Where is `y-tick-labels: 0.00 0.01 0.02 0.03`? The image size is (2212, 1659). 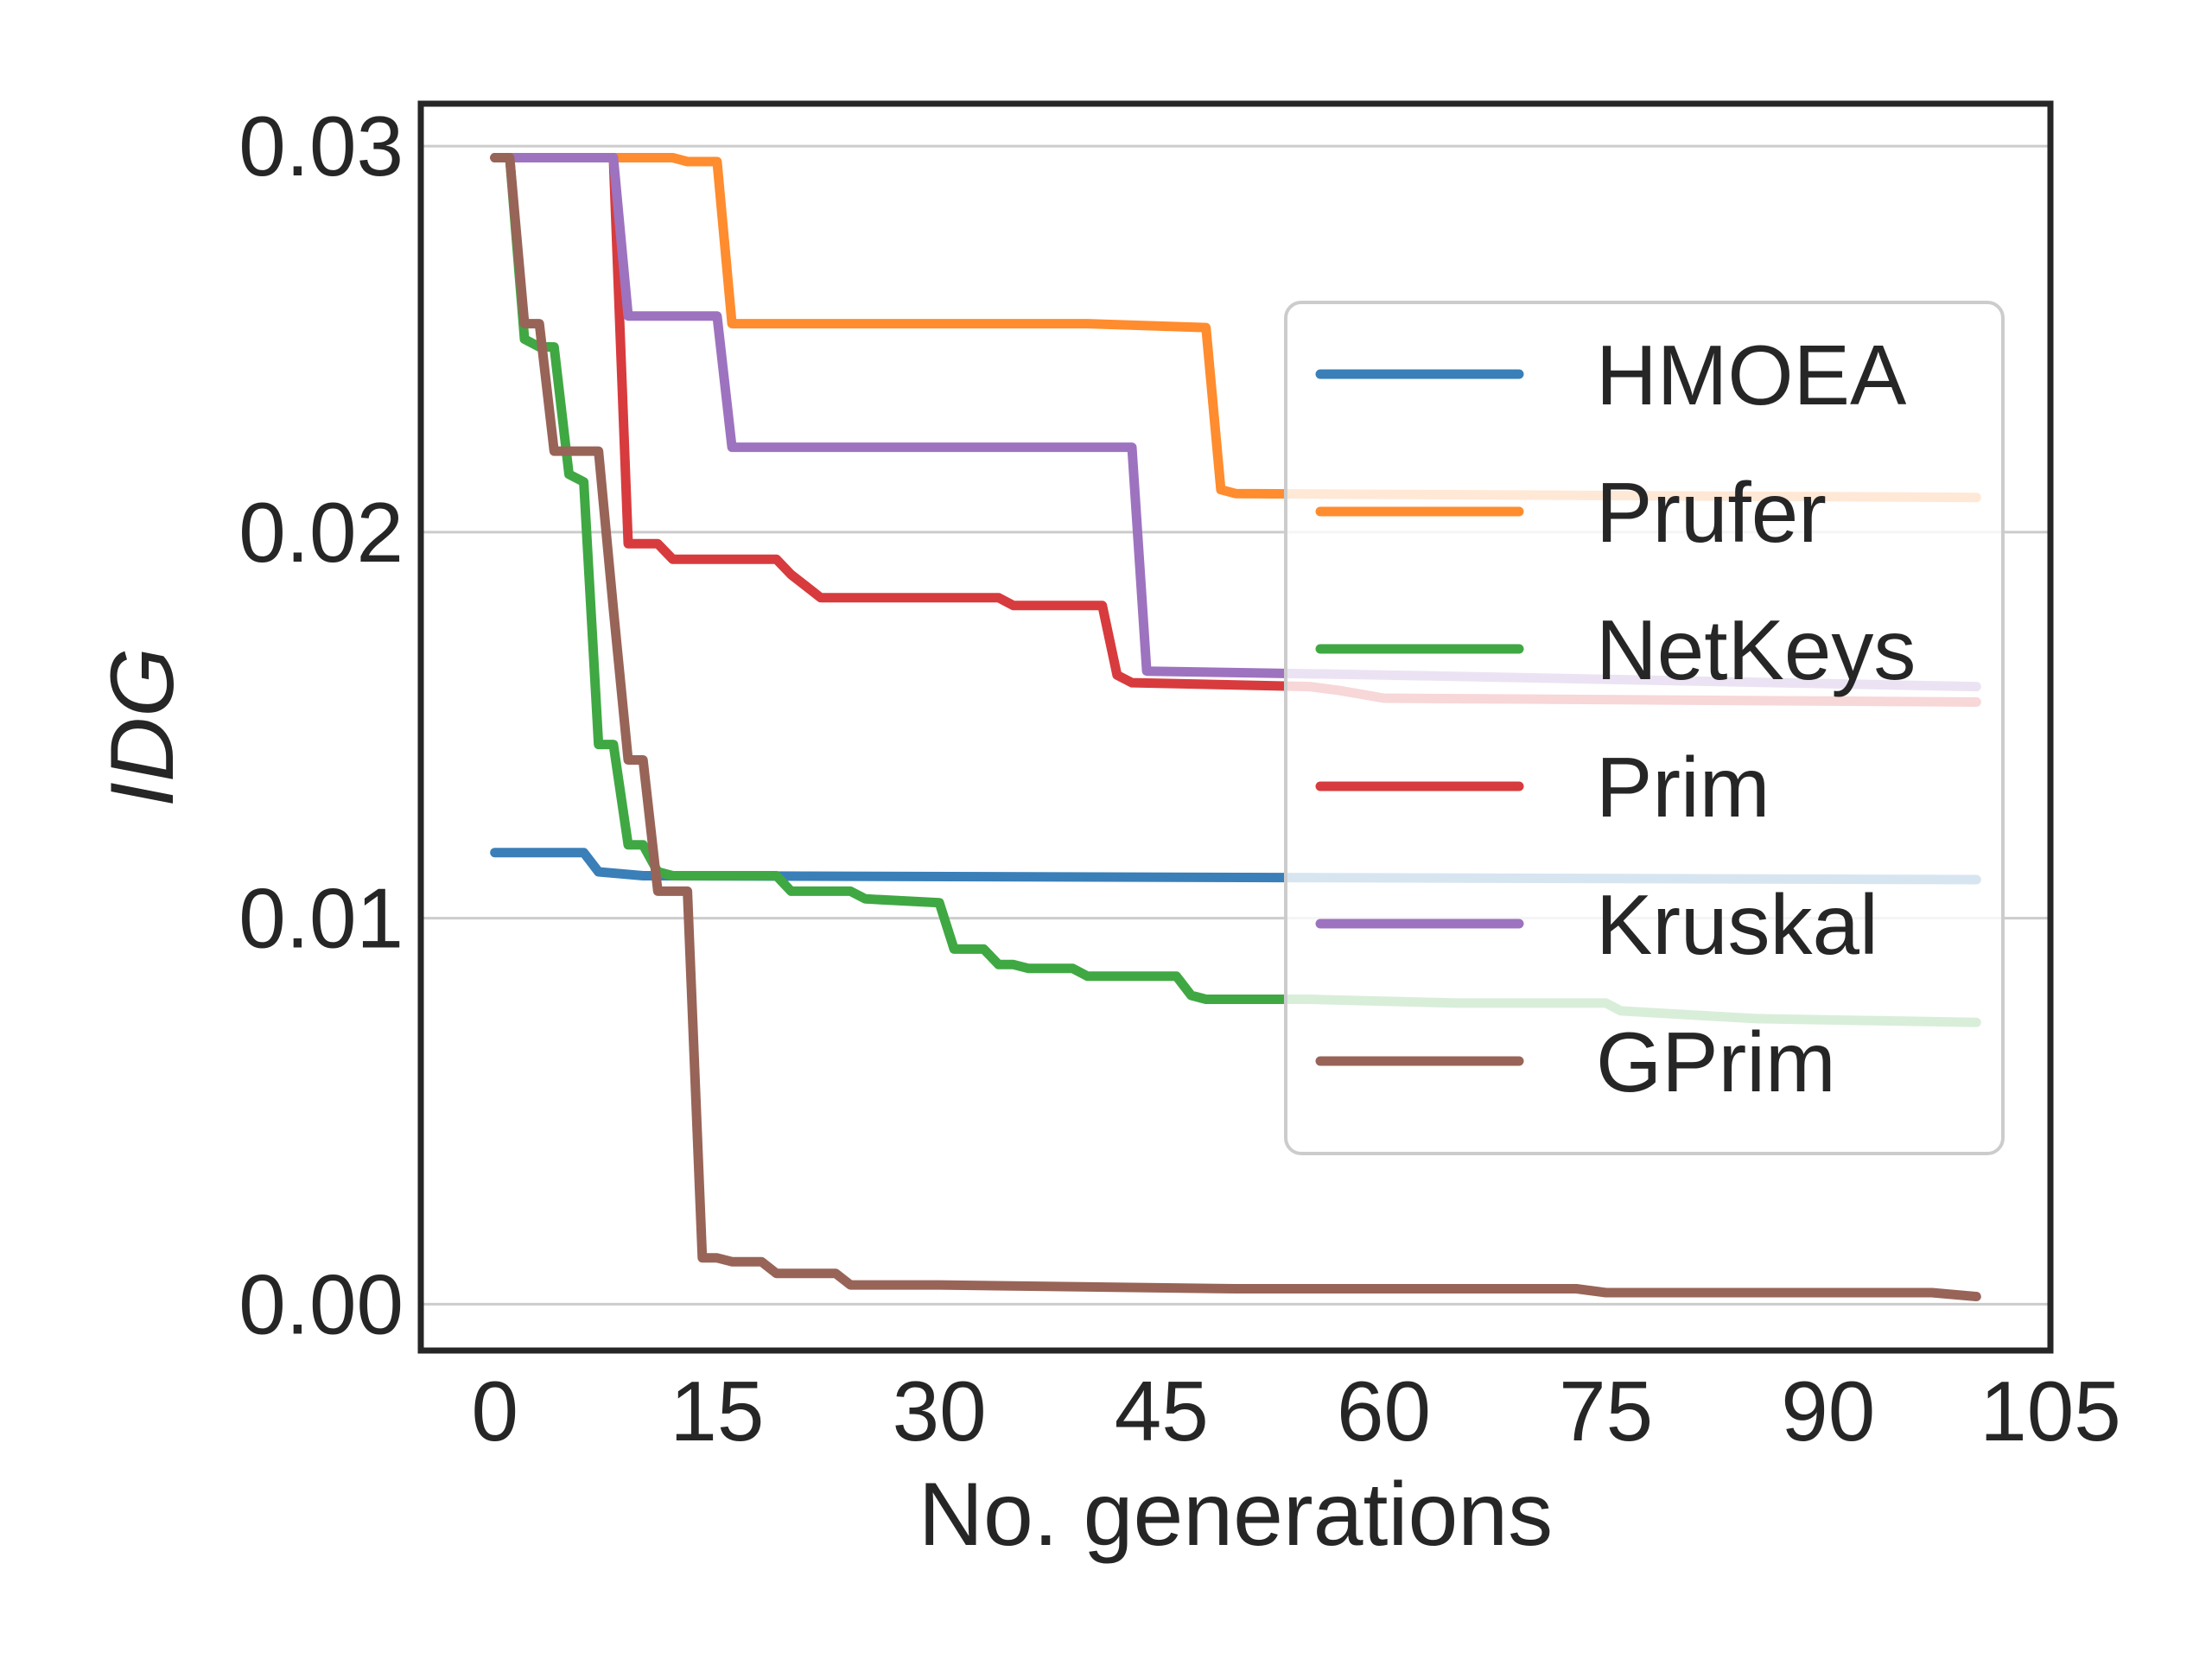 y-tick-labels: 0.00 0.01 0.02 0.03 is located at coordinates (321, 725).